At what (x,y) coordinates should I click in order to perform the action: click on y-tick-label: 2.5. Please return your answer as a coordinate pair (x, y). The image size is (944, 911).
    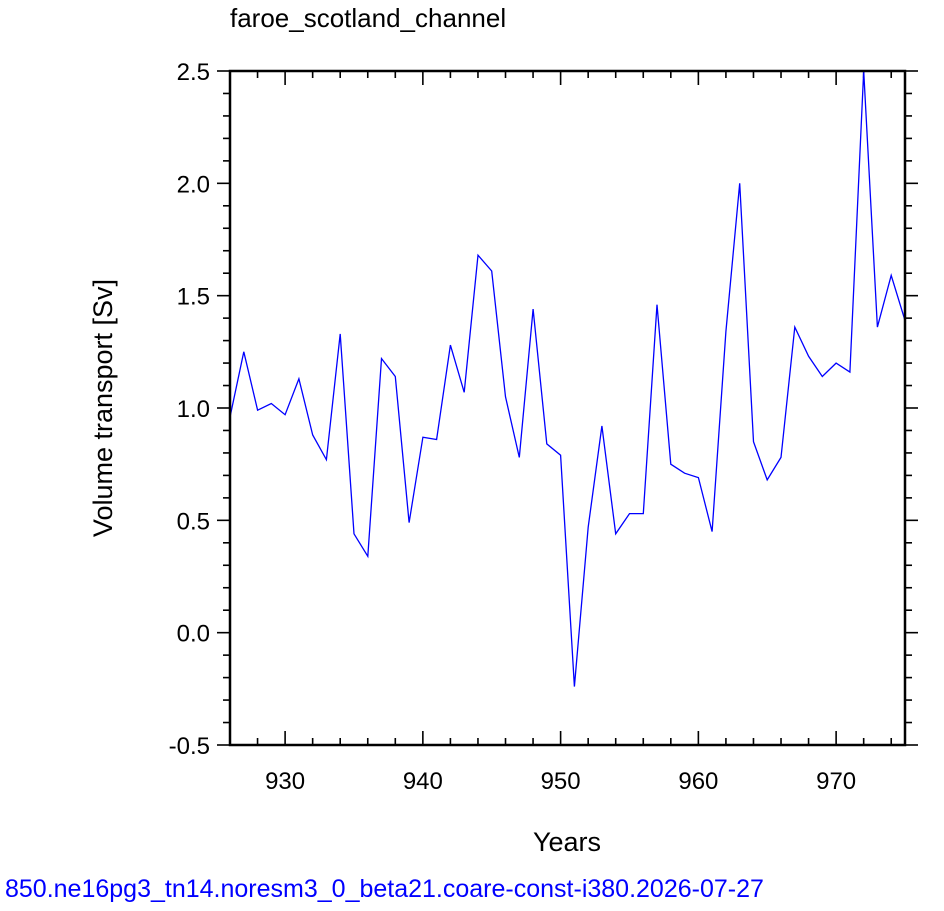
    Looking at the image, I should click on (193, 72).